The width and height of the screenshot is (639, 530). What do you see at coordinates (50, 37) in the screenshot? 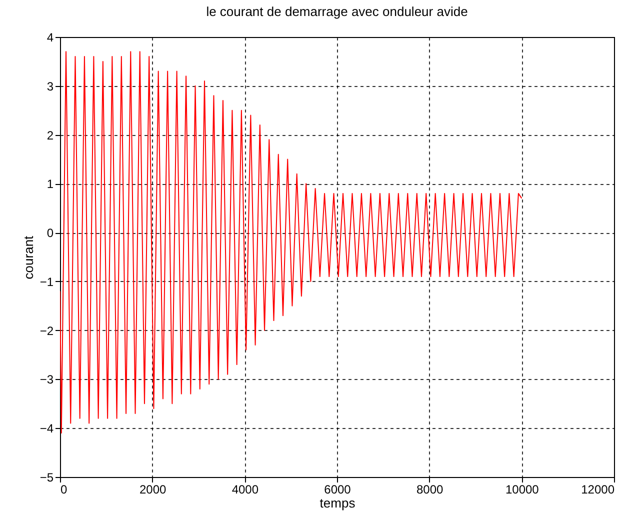
I see `y-tick-label: 4` at bounding box center [50, 37].